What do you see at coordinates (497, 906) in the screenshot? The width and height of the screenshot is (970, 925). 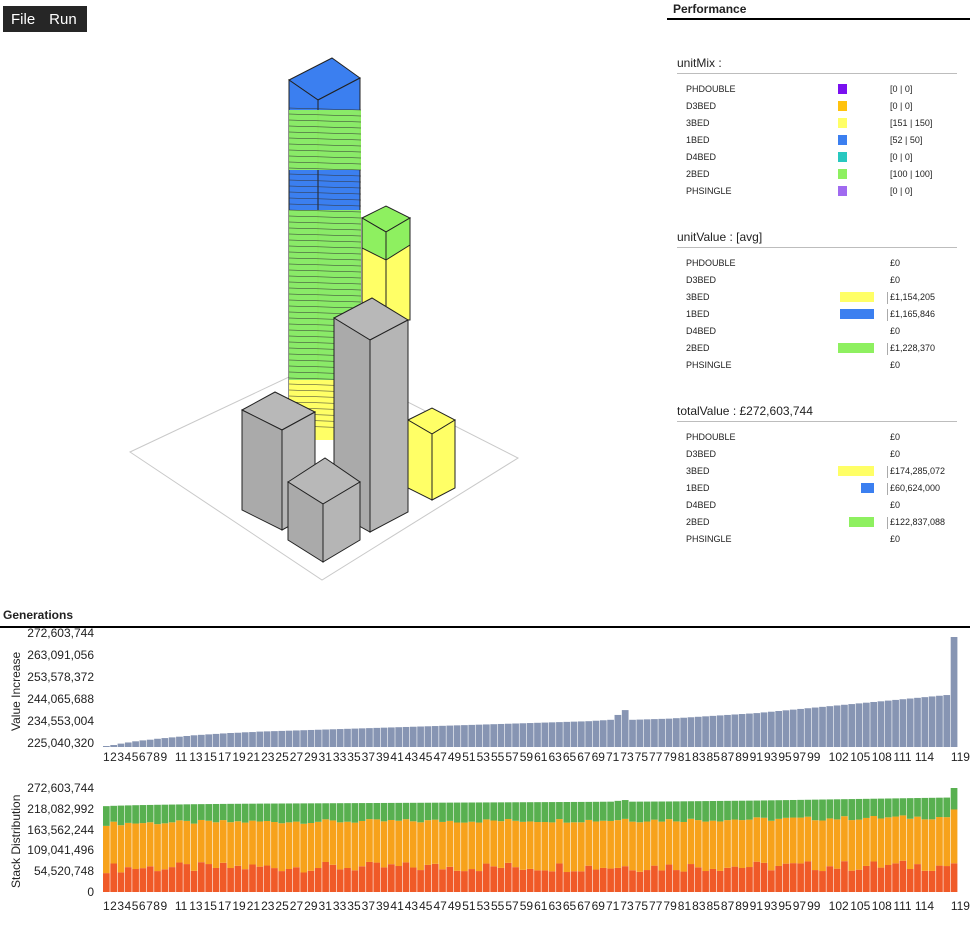 I see `stack-xtick: 55` at bounding box center [497, 906].